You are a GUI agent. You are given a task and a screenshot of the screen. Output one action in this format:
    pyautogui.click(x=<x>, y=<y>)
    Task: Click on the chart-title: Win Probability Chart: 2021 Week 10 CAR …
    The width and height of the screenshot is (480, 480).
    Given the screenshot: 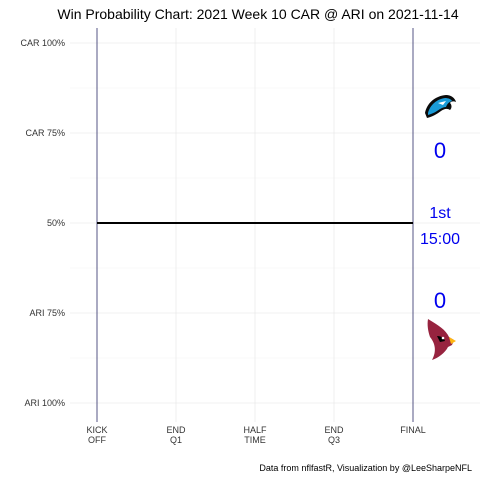 What is the action you would take?
    pyautogui.click(x=257, y=14)
    